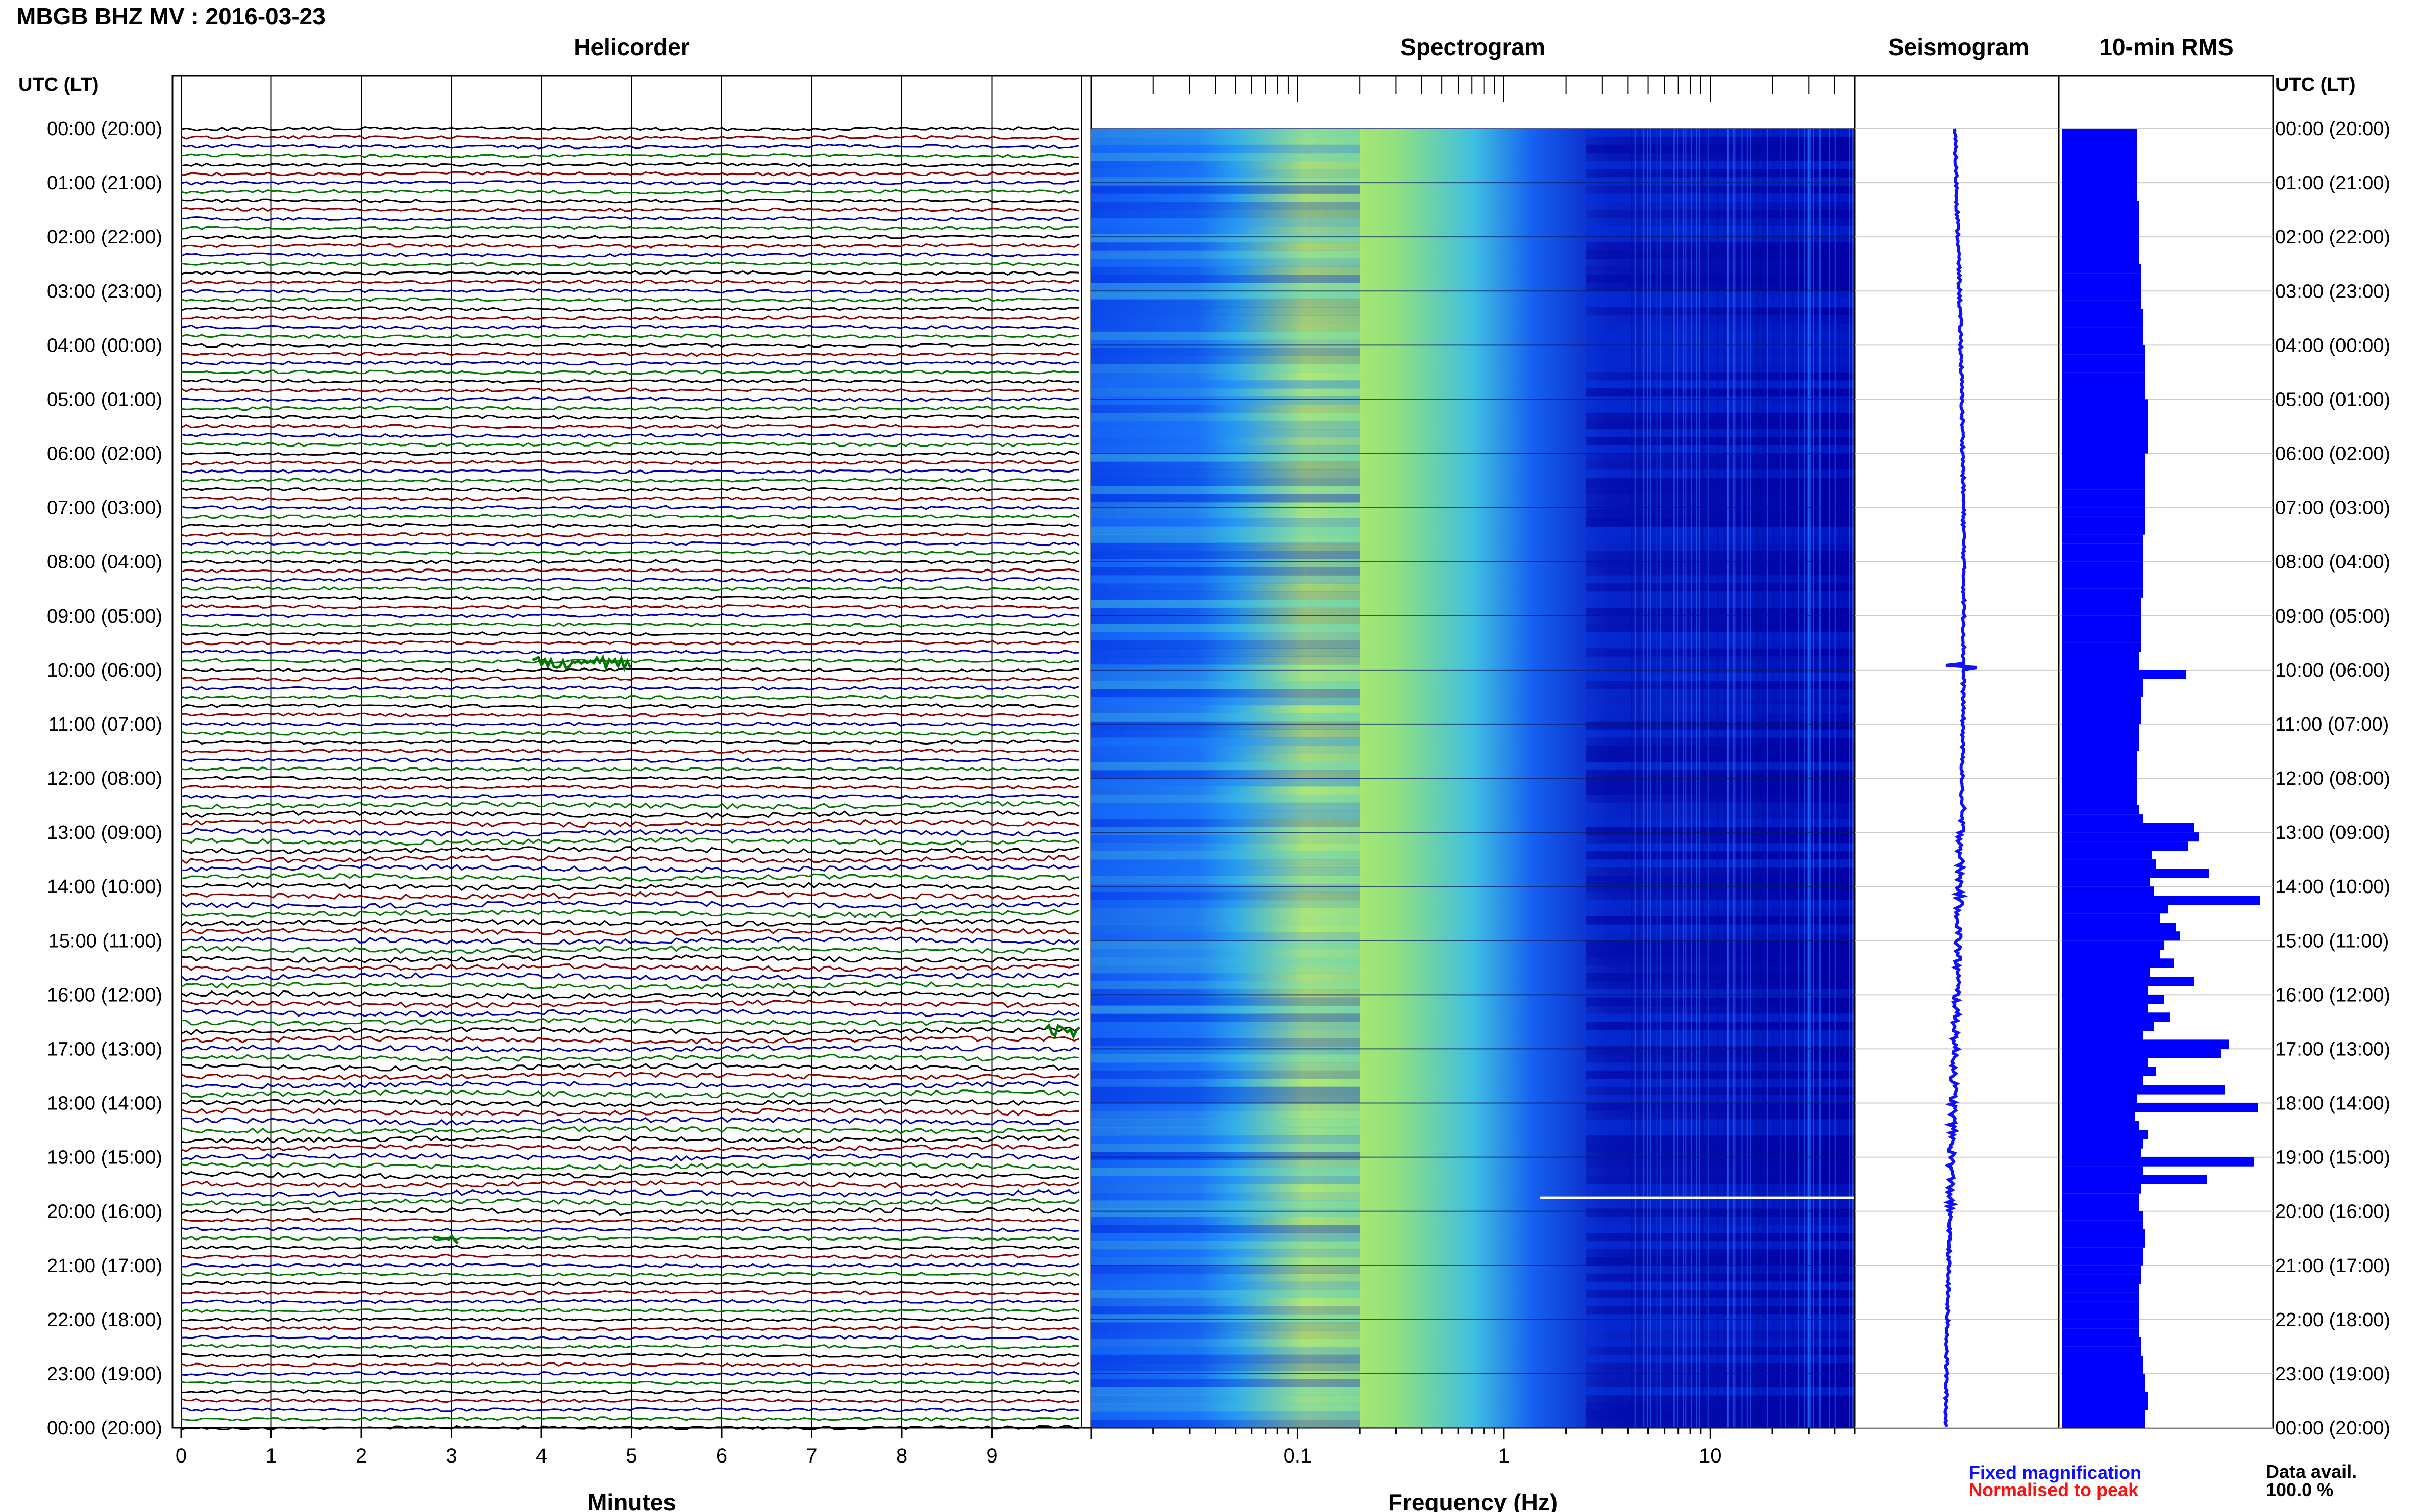  I want to click on time-label-right: 00:00 (20:00), so click(2332, 1428).